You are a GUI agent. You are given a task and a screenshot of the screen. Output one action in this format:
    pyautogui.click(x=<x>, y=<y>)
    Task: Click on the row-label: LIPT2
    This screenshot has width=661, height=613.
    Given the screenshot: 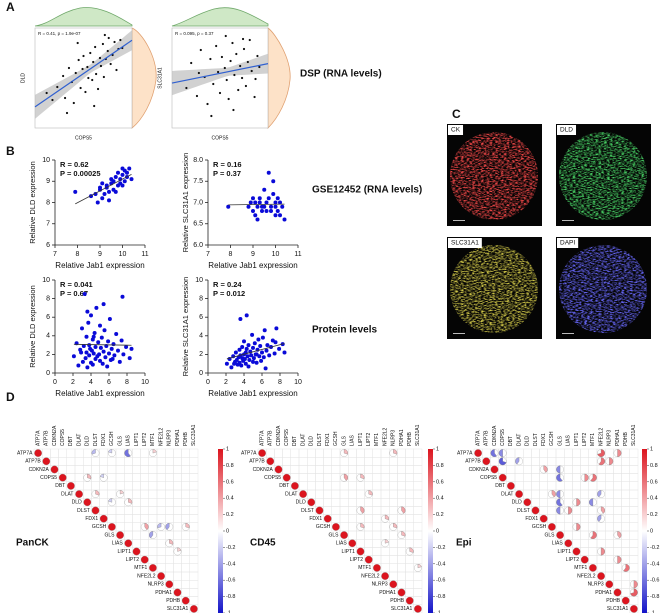 What is the action you would take?
    pyautogui.click(x=133, y=560)
    